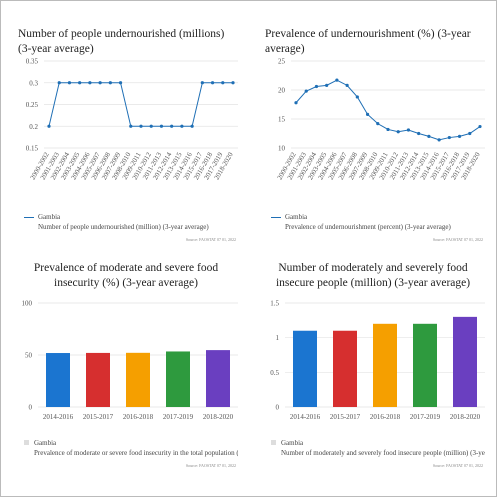 Image resolution: width=497 pixels, height=497 pixels. I want to click on y-tick-label: 100, so click(27, 304).